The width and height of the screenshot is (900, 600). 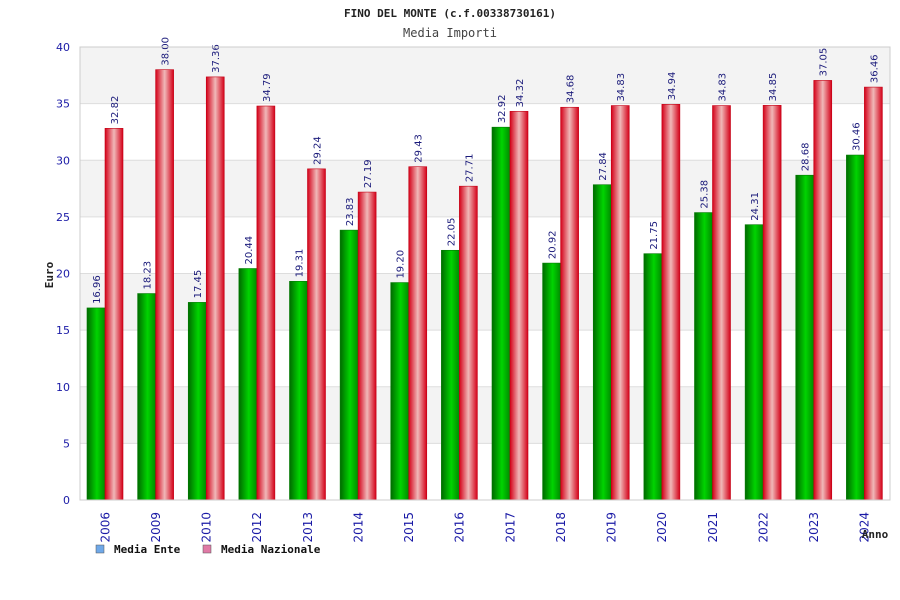 I want to click on data-label: 19.31, so click(x=300, y=263).